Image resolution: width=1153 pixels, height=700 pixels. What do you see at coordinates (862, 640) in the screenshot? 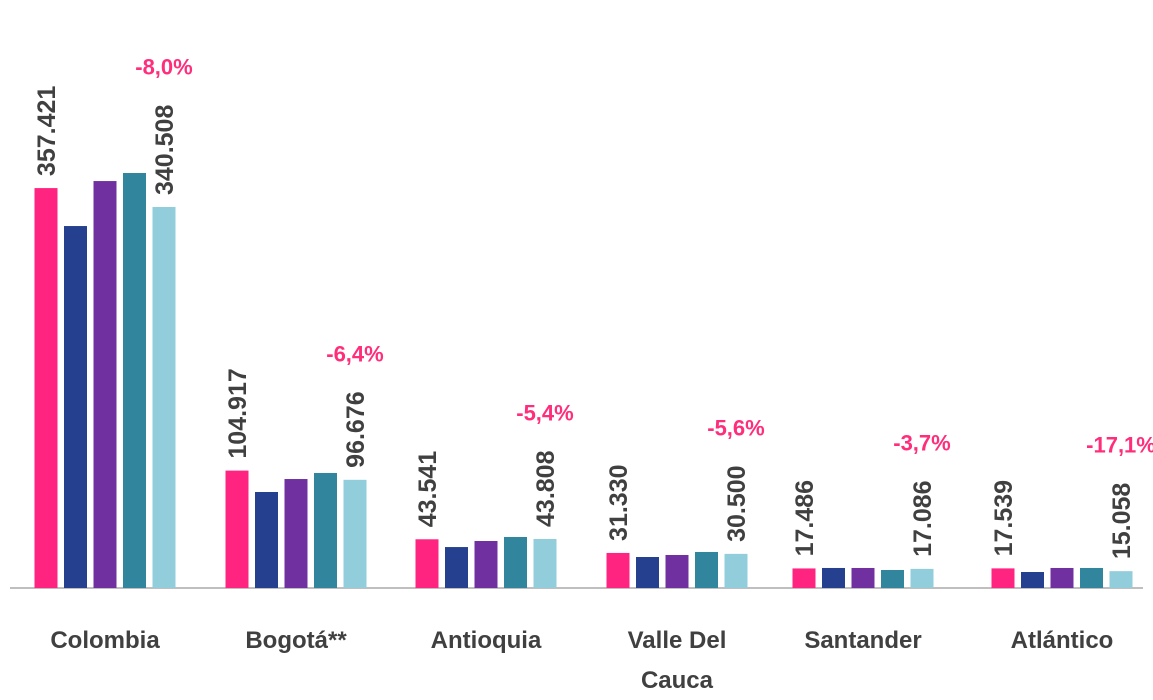
I see `category-label: Santander` at bounding box center [862, 640].